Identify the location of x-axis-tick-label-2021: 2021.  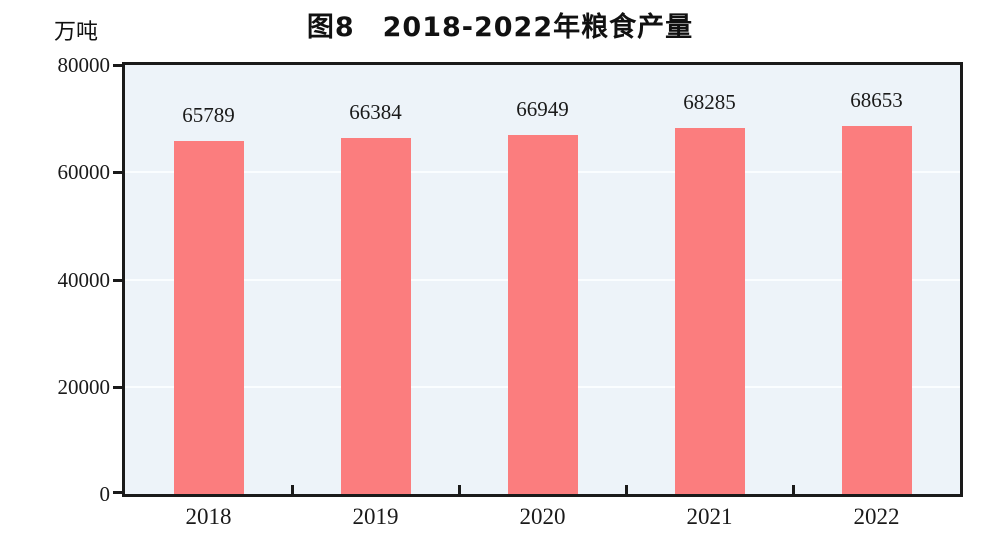
(709, 516).